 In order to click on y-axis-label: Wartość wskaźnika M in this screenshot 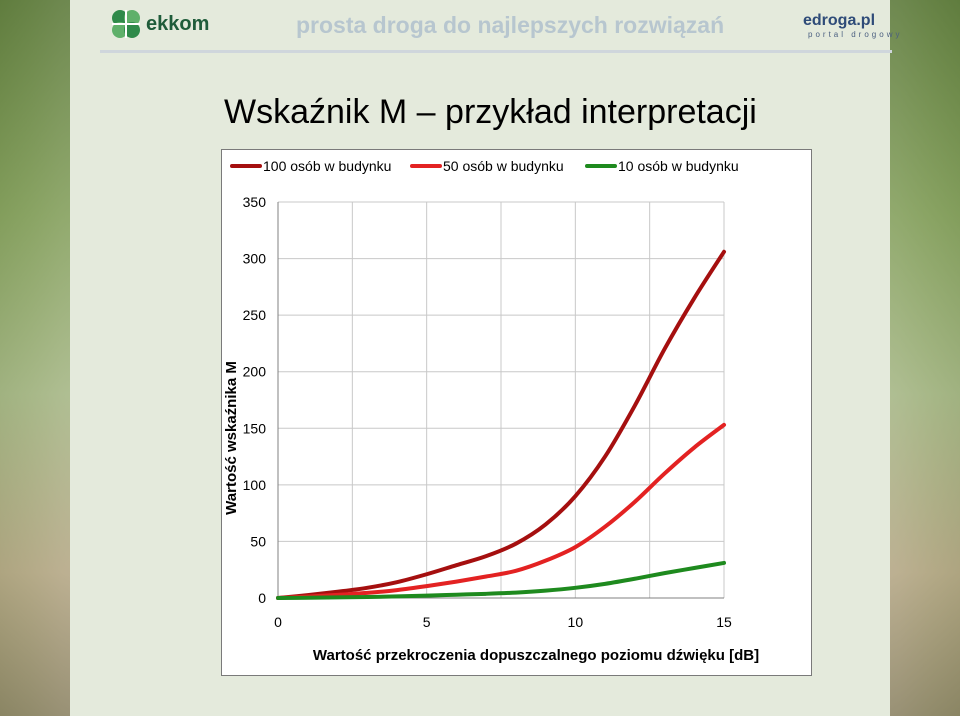, I will do `click(231, 438)`.